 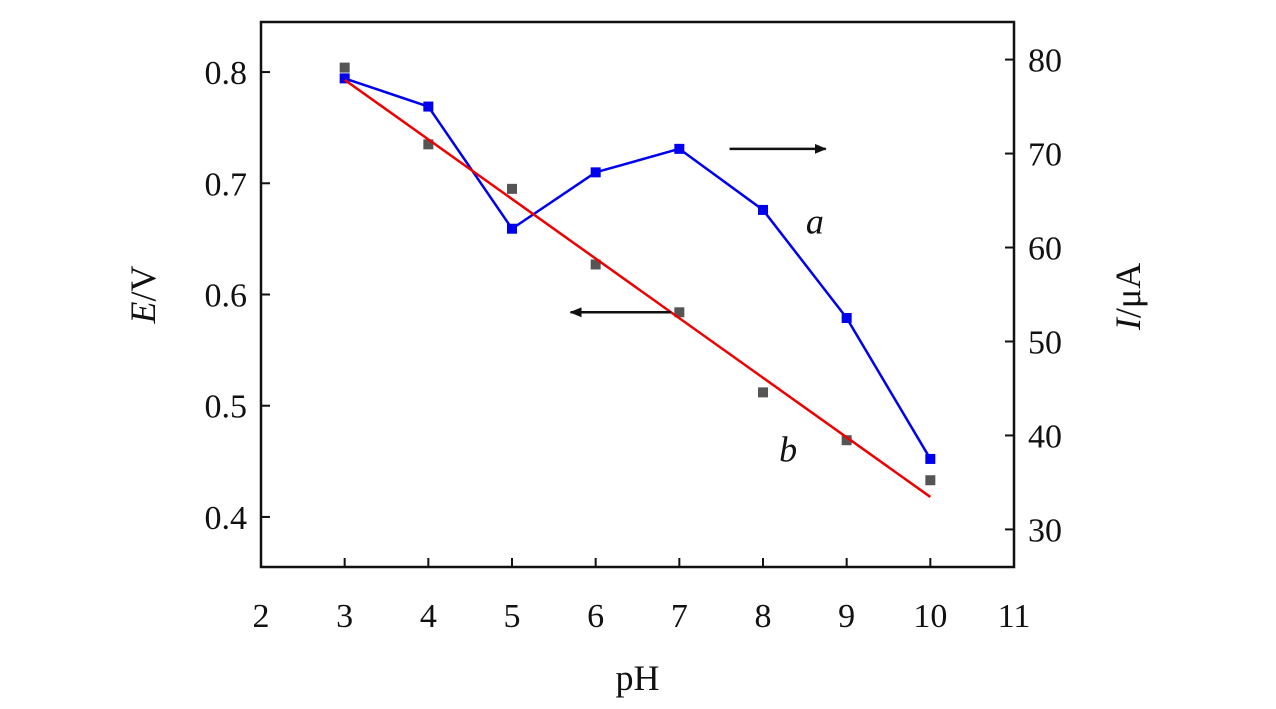 What do you see at coordinates (788, 449) in the screenshot?
I see `curve-label-b: b` at bounding box center [788, 449].